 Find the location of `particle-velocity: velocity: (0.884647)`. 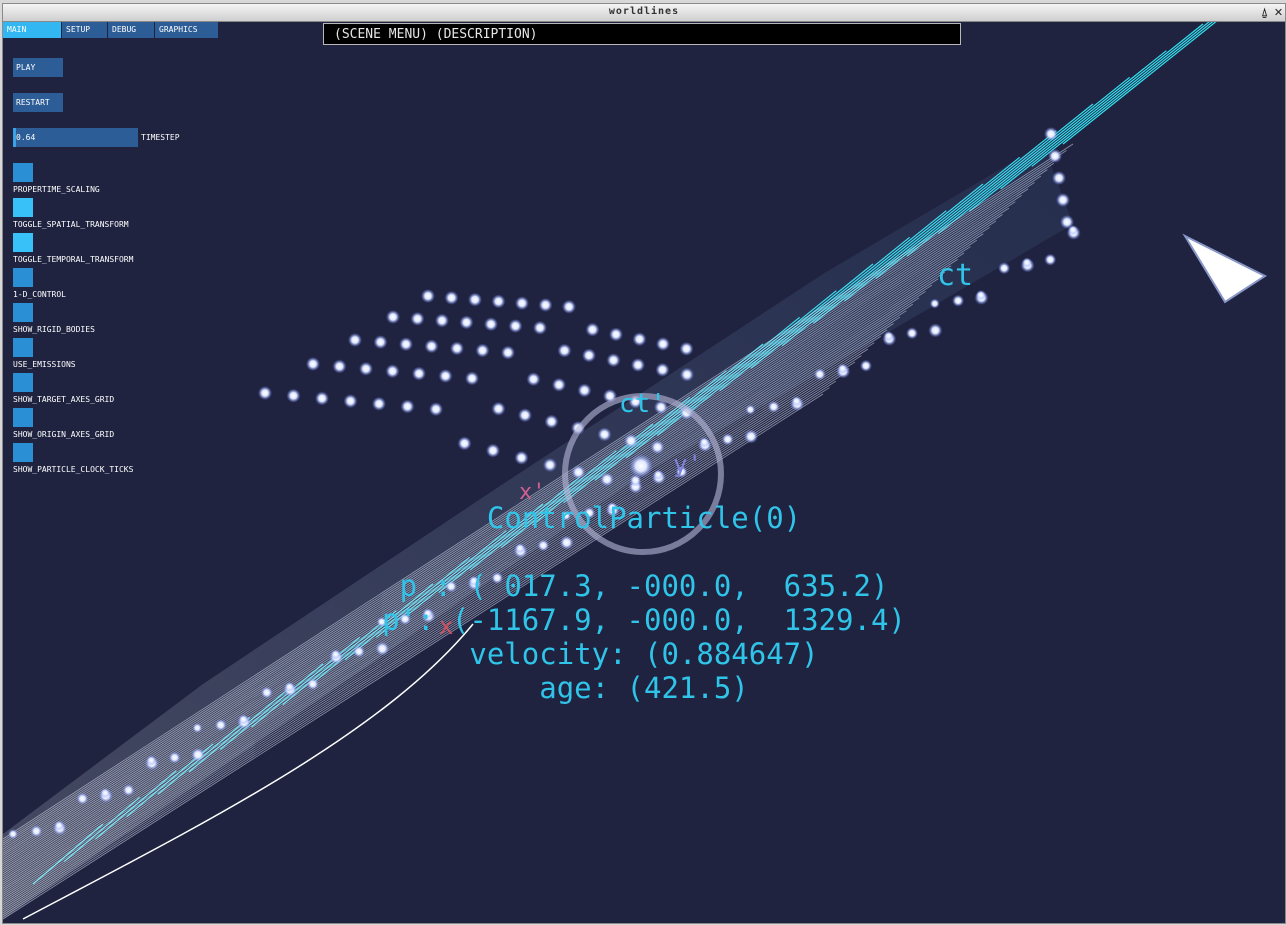

particle-velocity: velocity: (0.884647) is located at coordinates (644, 654).